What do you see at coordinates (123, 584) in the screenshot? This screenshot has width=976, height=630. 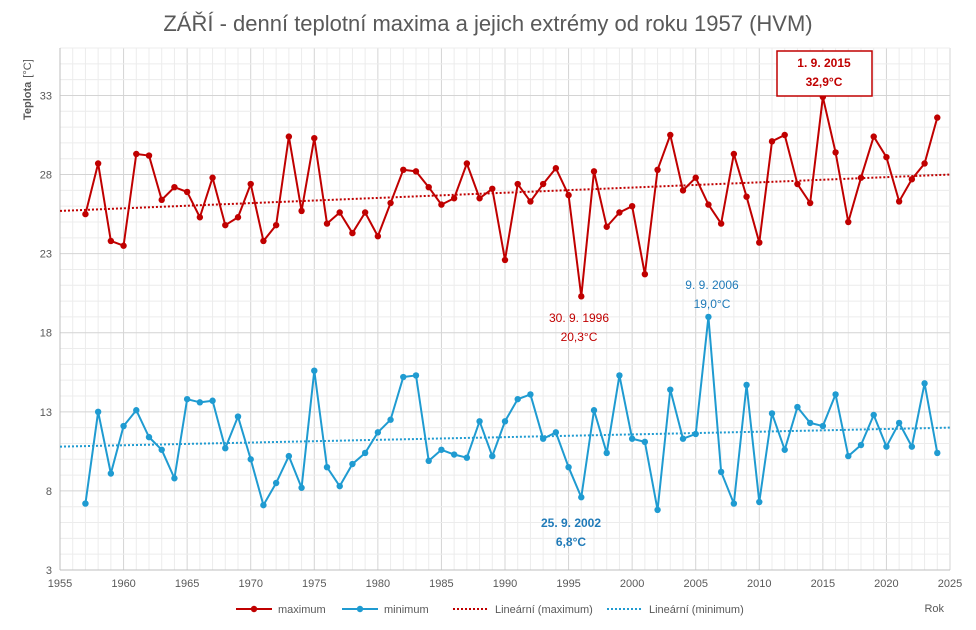 I see `x-tick-label: 1960` at bounding box center [123, 584].